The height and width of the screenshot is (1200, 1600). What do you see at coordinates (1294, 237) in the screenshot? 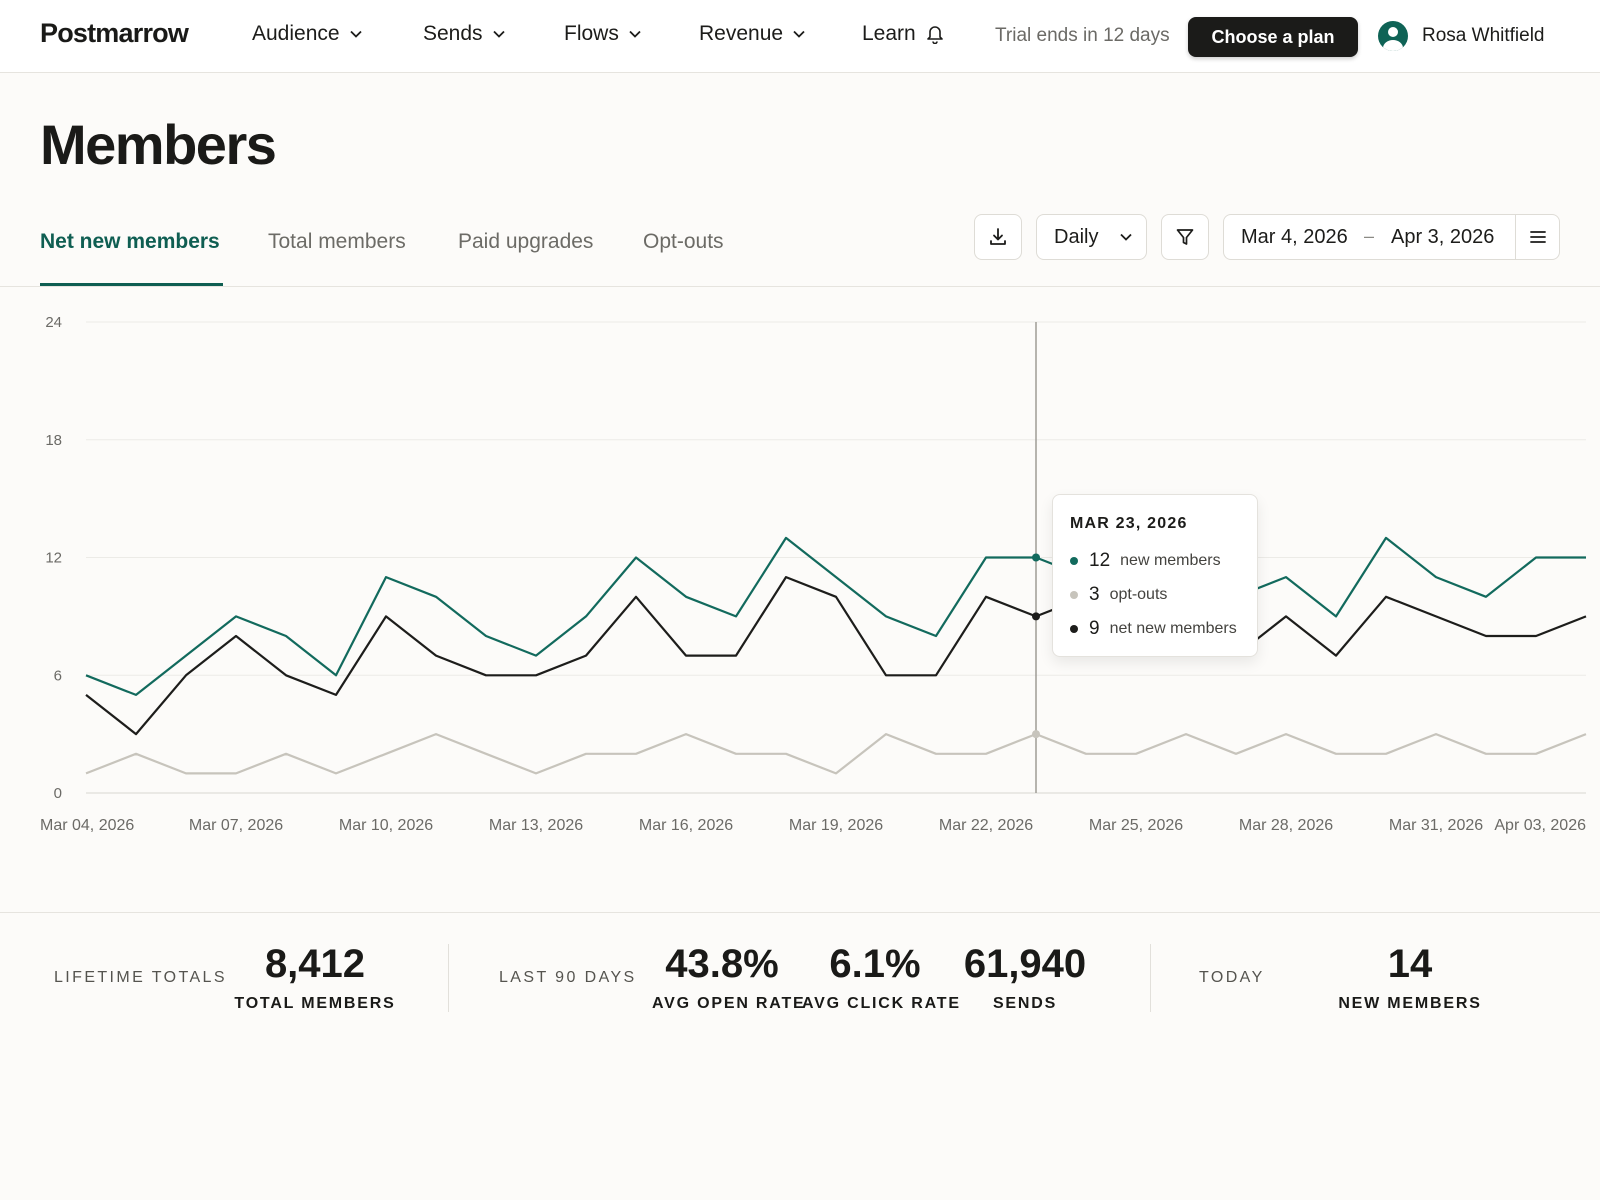
I see `date-from: Mar 4, 2026` at bounding box center [1294, 237].